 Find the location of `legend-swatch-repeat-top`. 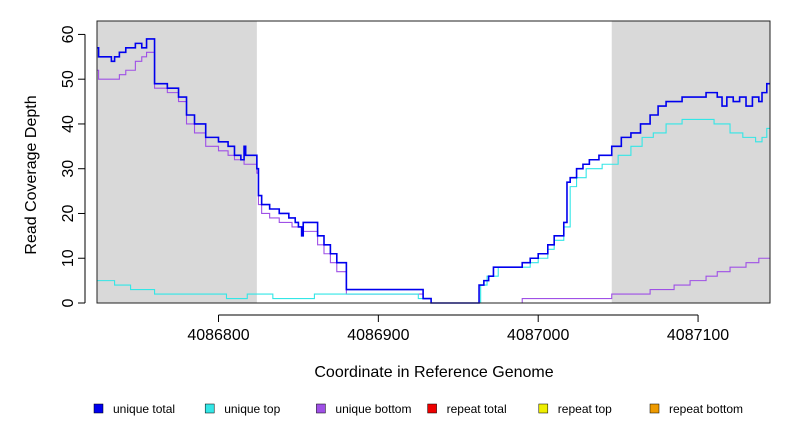

legend-swatch-repeat-top is located at coordinates (543, 408).